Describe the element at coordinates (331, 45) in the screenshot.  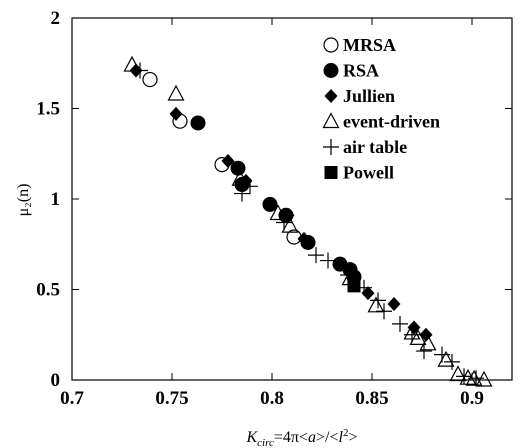
I see `legend-marker-mrsa` at that location.